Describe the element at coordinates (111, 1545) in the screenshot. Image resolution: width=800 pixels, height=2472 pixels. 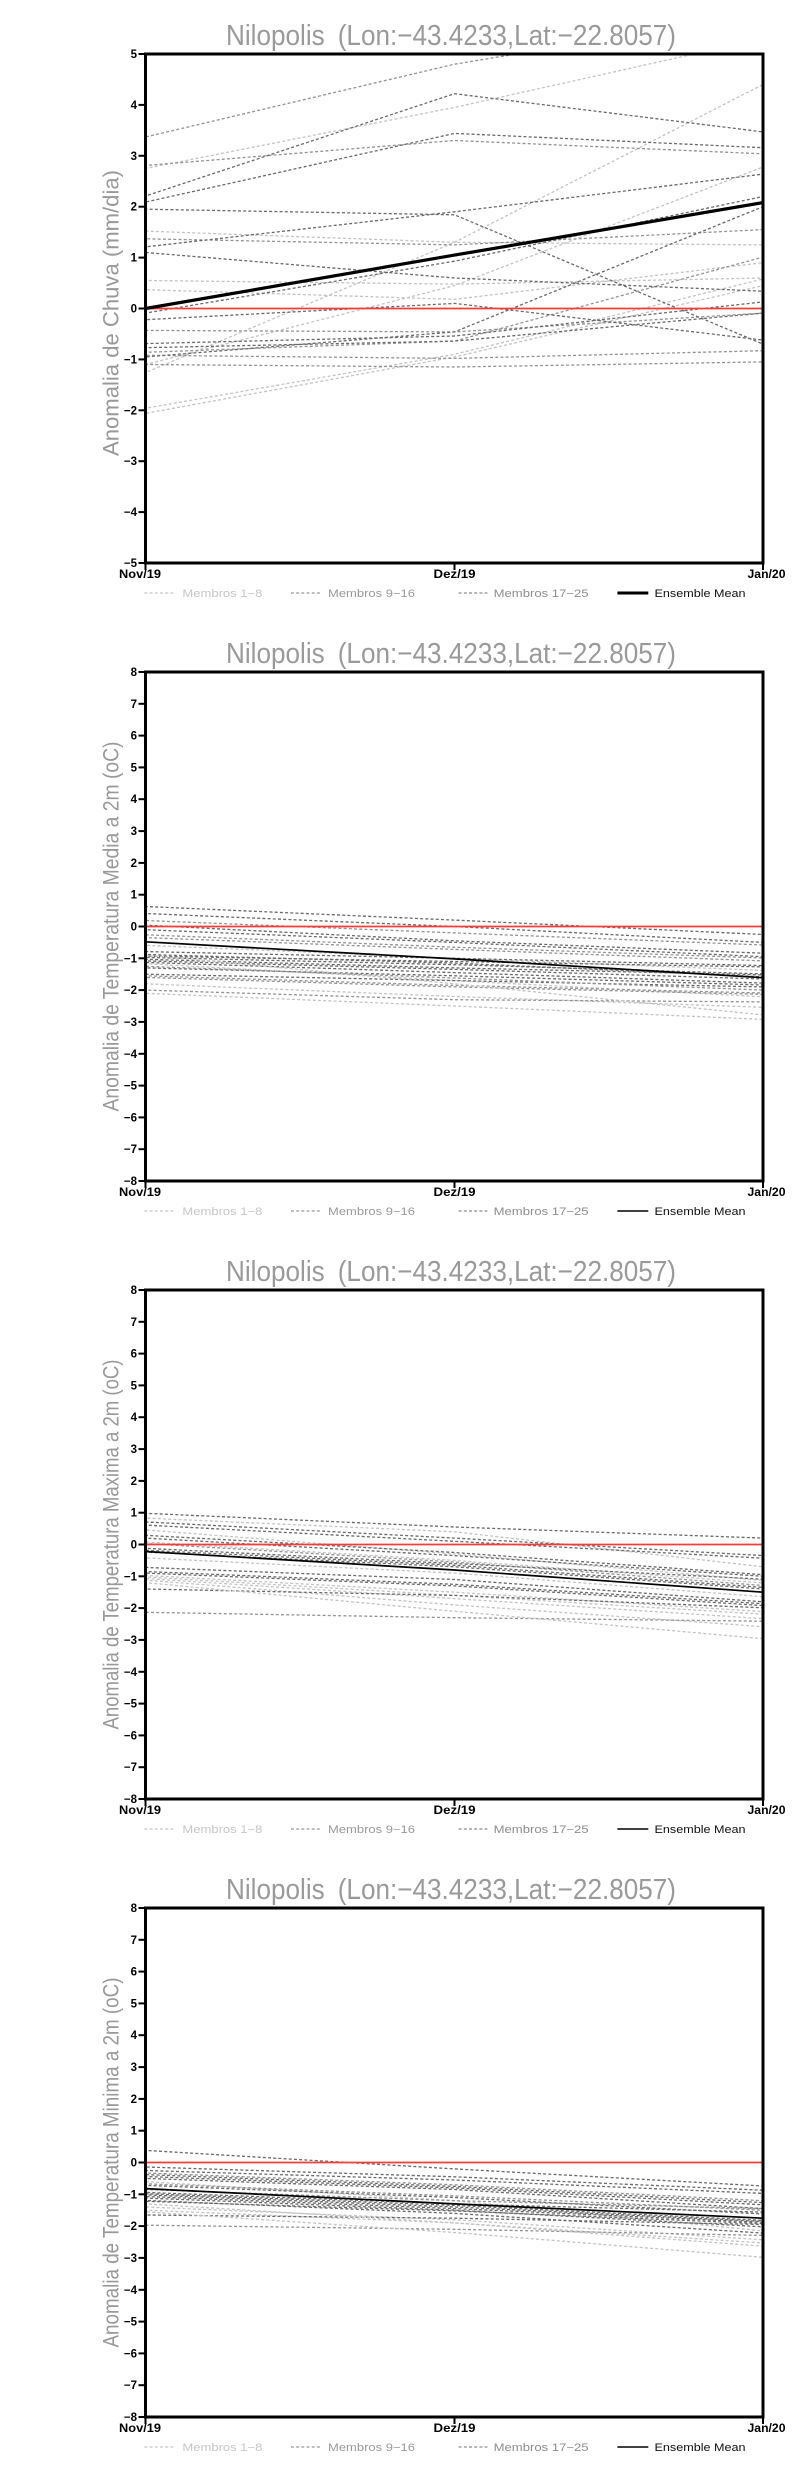
I see `svg-text:Anomalia de Temperatura Maxima: Anomalia de Temperatura Maxima a 2m (oC)` at that location.